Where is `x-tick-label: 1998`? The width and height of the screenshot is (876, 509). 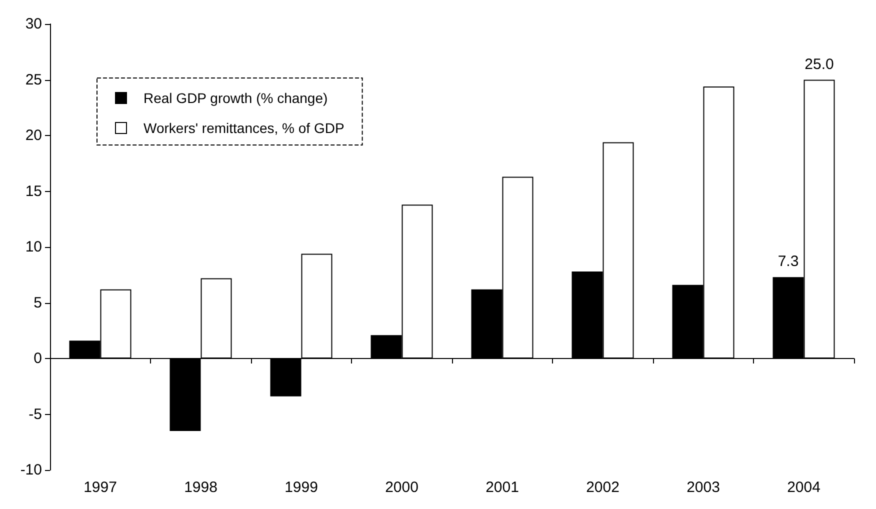 x-tick-label: 1998 is located at coordinates (201, 487).